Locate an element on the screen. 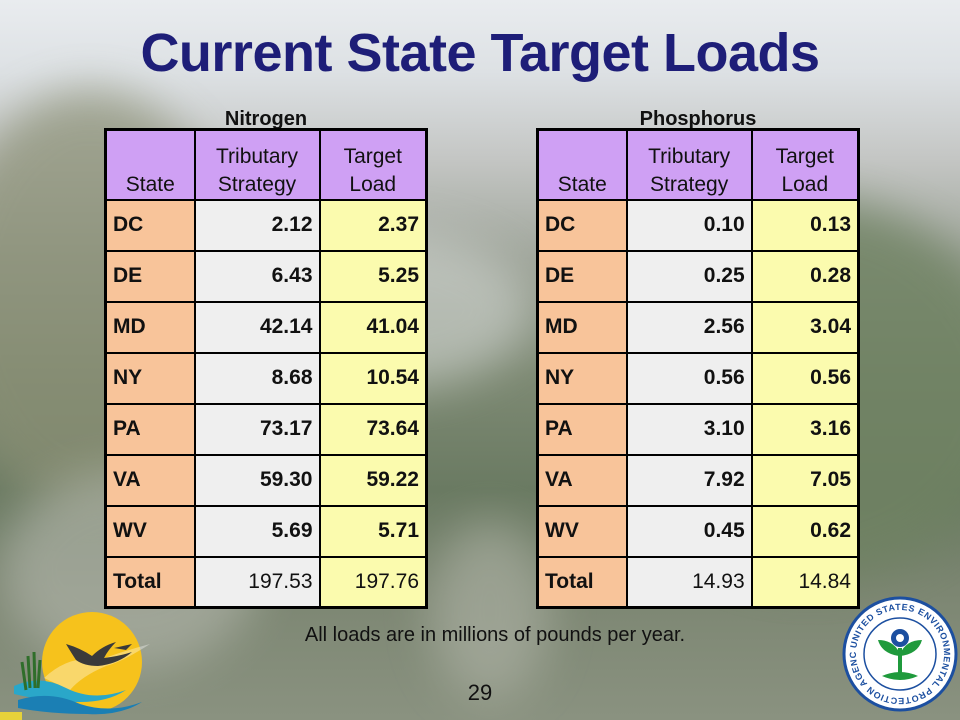 The image size is (960, 720). target-cell: 41.04 is located at coordinates (373, 327).